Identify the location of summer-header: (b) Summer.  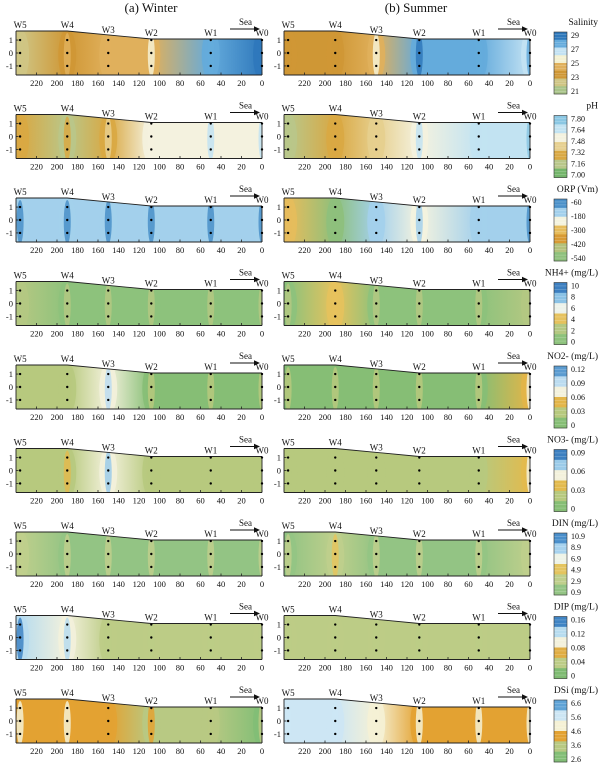
(416, 7).